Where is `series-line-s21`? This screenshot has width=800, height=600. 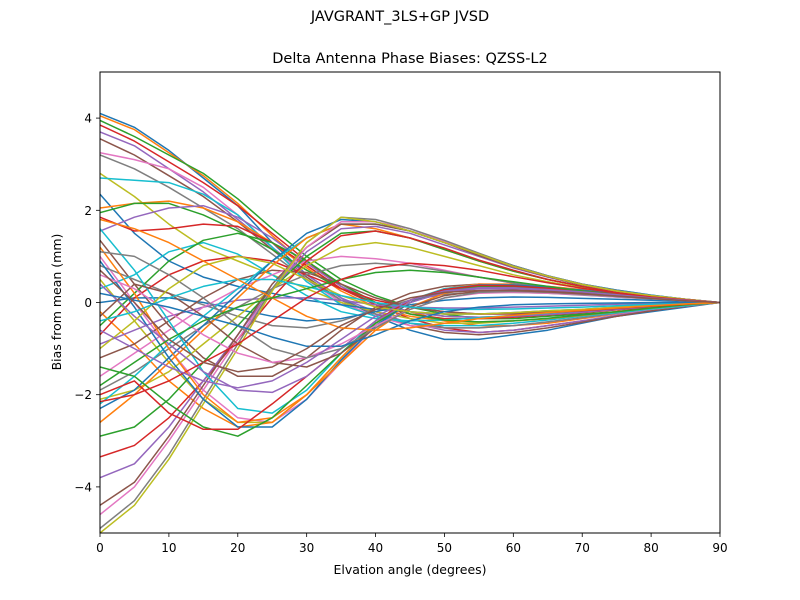 series-line-s21 is located at coordinates (410, 309).